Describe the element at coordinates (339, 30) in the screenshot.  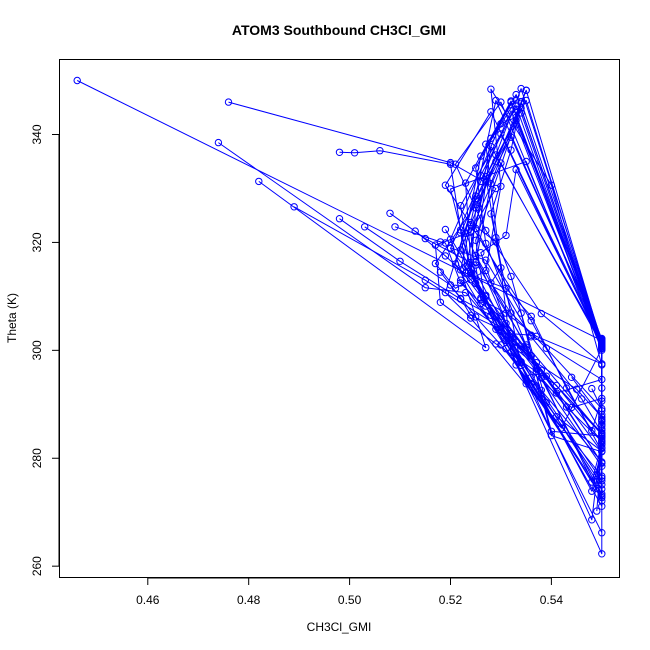
I see `chart-title: ATOM3 Southbound CH3Cl_GMI` at that location.